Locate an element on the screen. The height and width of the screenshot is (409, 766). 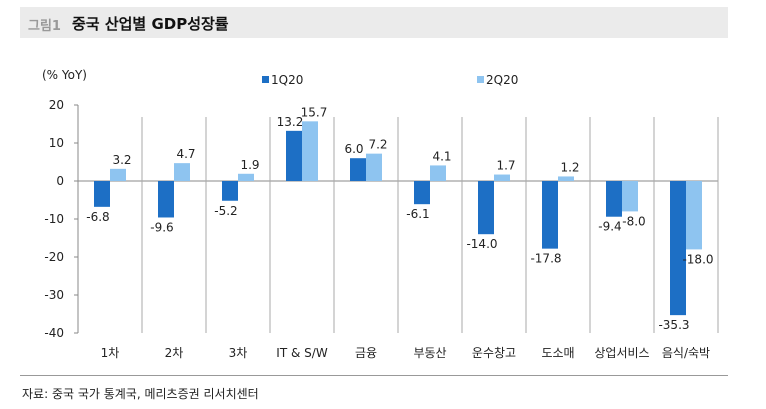
category-label: IT & S/W is located at coordinates (302, 353).